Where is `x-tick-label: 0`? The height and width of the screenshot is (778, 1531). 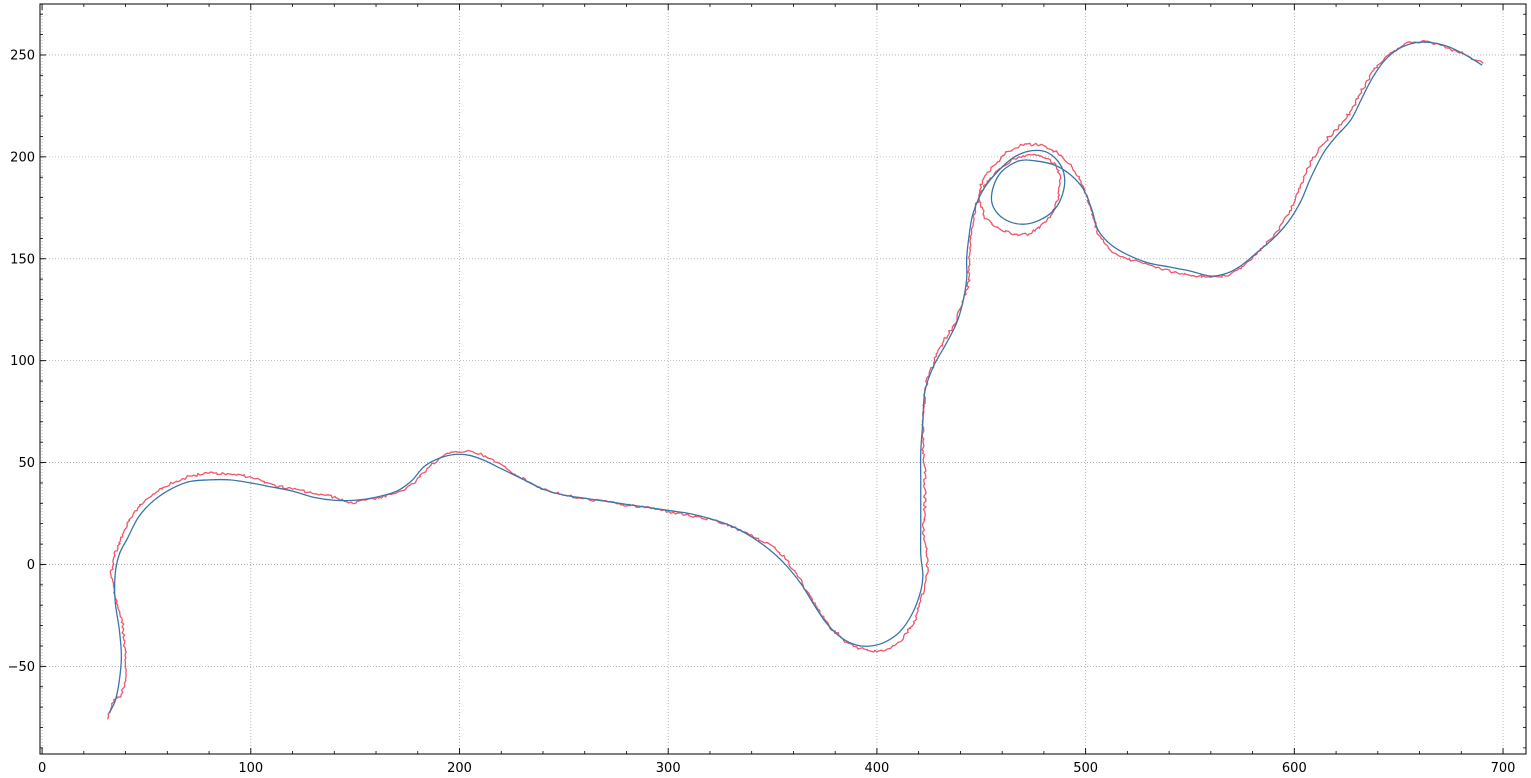 x-tick-label: 0 is located at coordinates (42, 768).